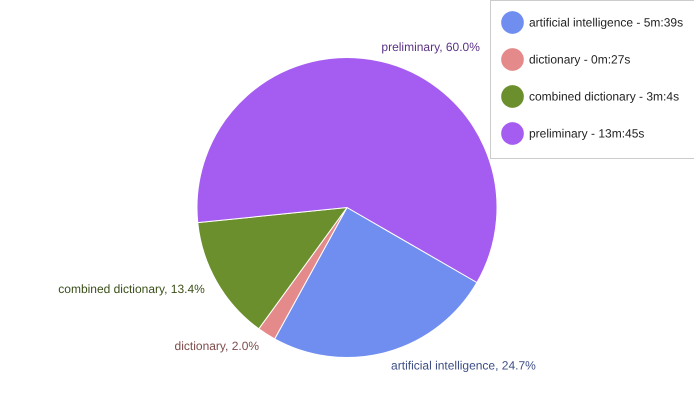 This screenshot has height=415, width=694. I want to click on data-label: artificial intelligence, 24.7%, so click(463, 365).